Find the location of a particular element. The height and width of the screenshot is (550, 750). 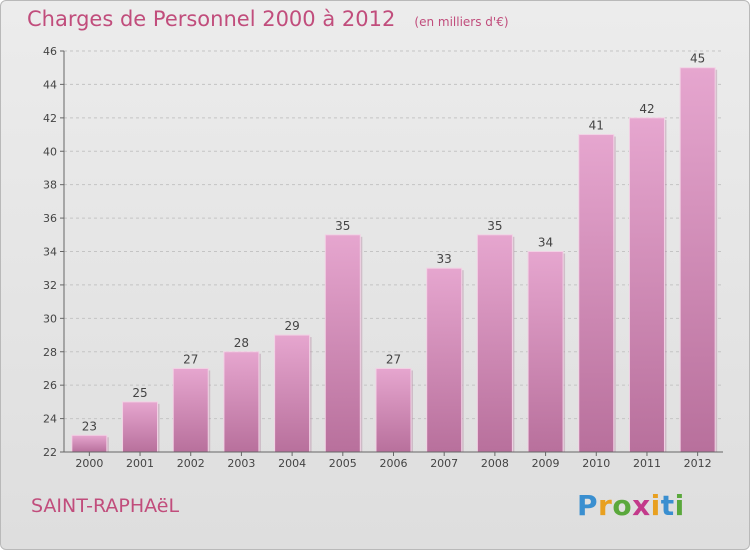

y-tick-label: 22 is located at coordinates (50, 452).